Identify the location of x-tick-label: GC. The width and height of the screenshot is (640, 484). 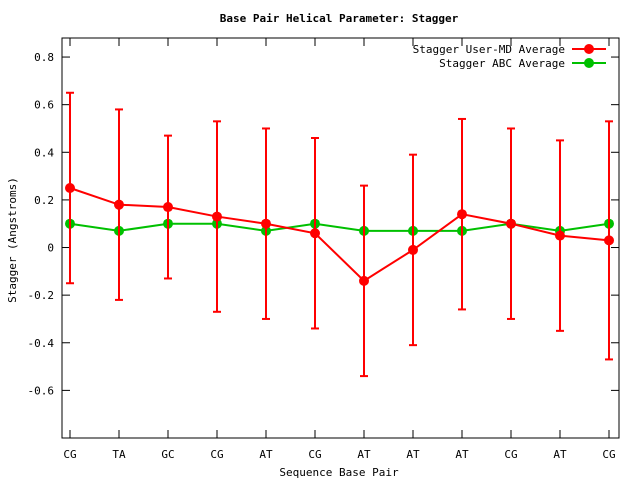
(167, 454).